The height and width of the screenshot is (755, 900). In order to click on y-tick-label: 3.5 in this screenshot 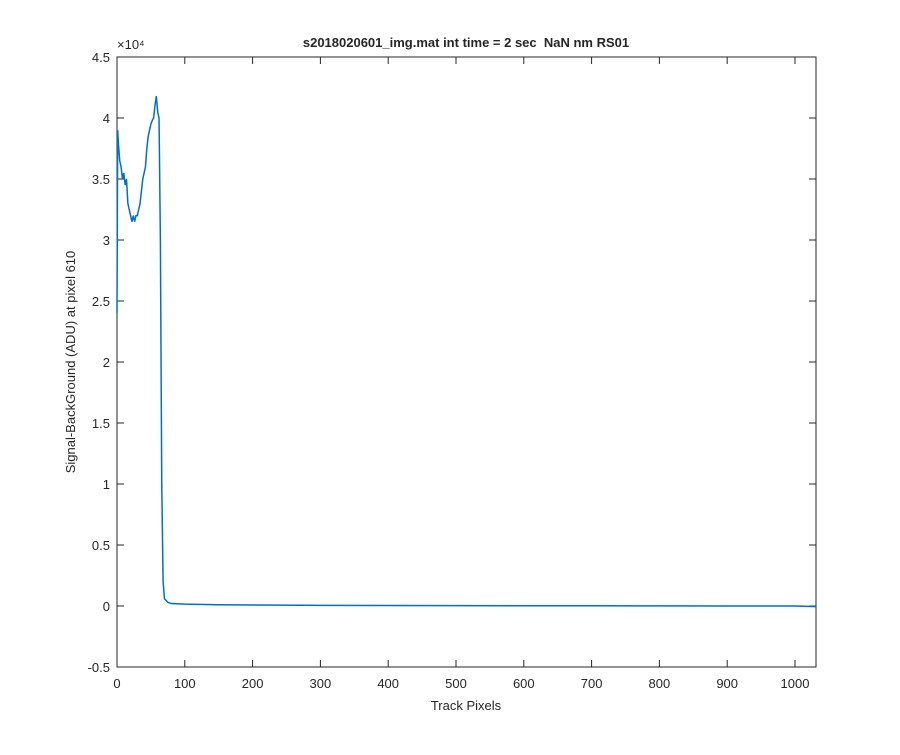, I will do `click(101, 179)`.